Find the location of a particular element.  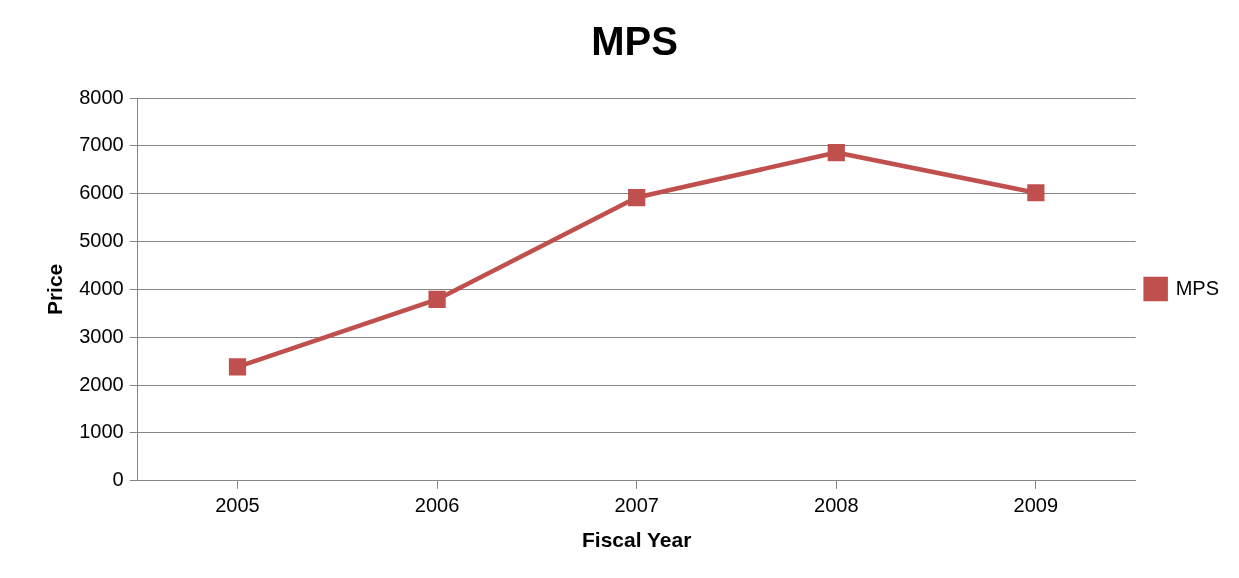

y-tick-label: 3000 is located at coordinates (101, 335).